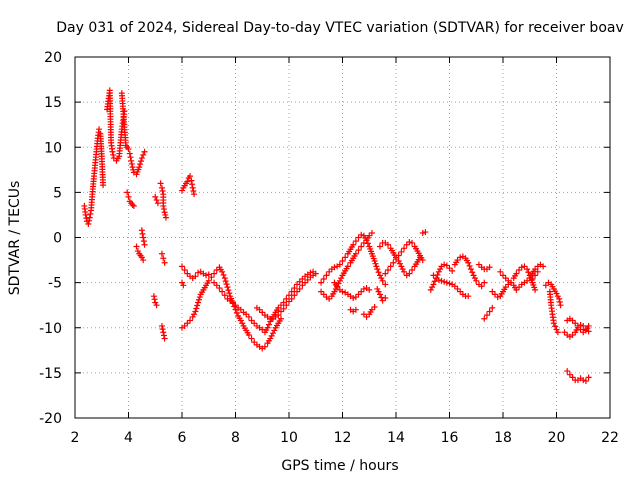 The height and width of the screenshot is (480, 640). I want to click on y-tick-label: 20, so click(53, 58).